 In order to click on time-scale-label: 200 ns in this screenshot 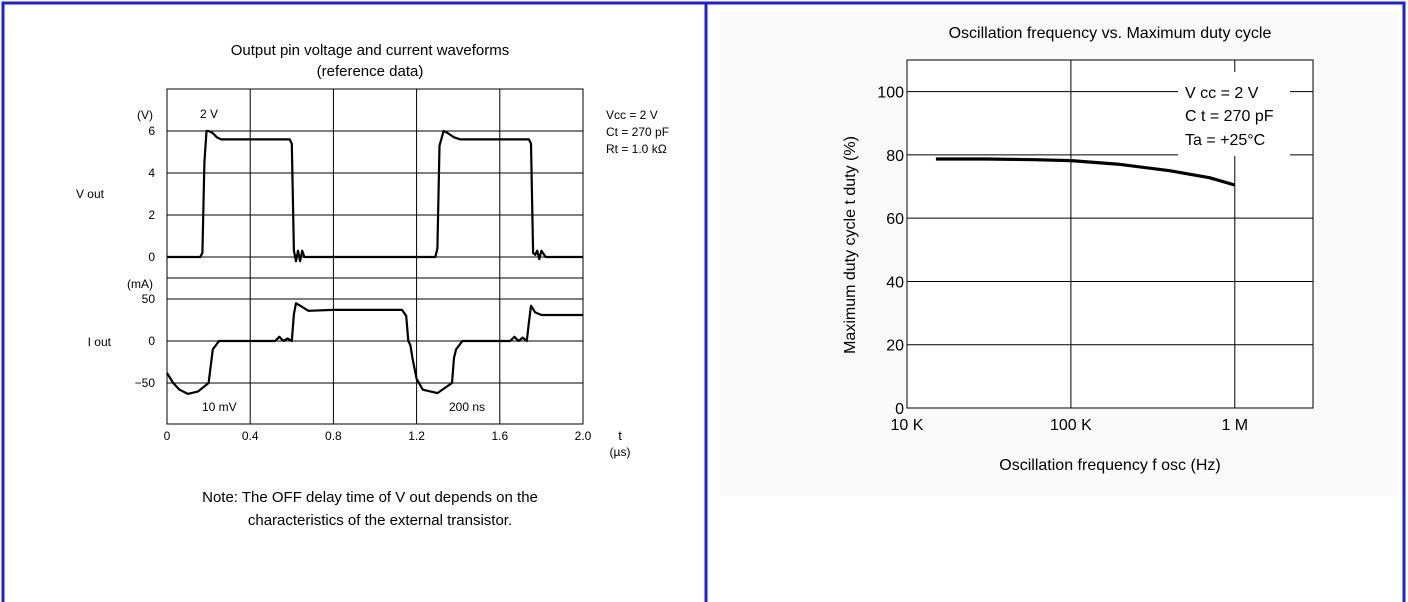, I will do `click(467, 407)`.